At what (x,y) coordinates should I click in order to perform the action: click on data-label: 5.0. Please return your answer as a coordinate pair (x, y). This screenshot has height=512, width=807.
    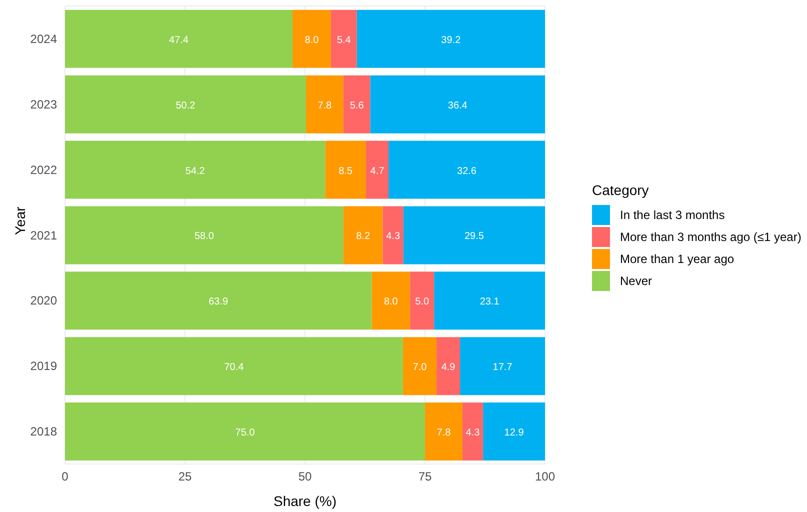
    Looking at the image, I should click on (422, 302).